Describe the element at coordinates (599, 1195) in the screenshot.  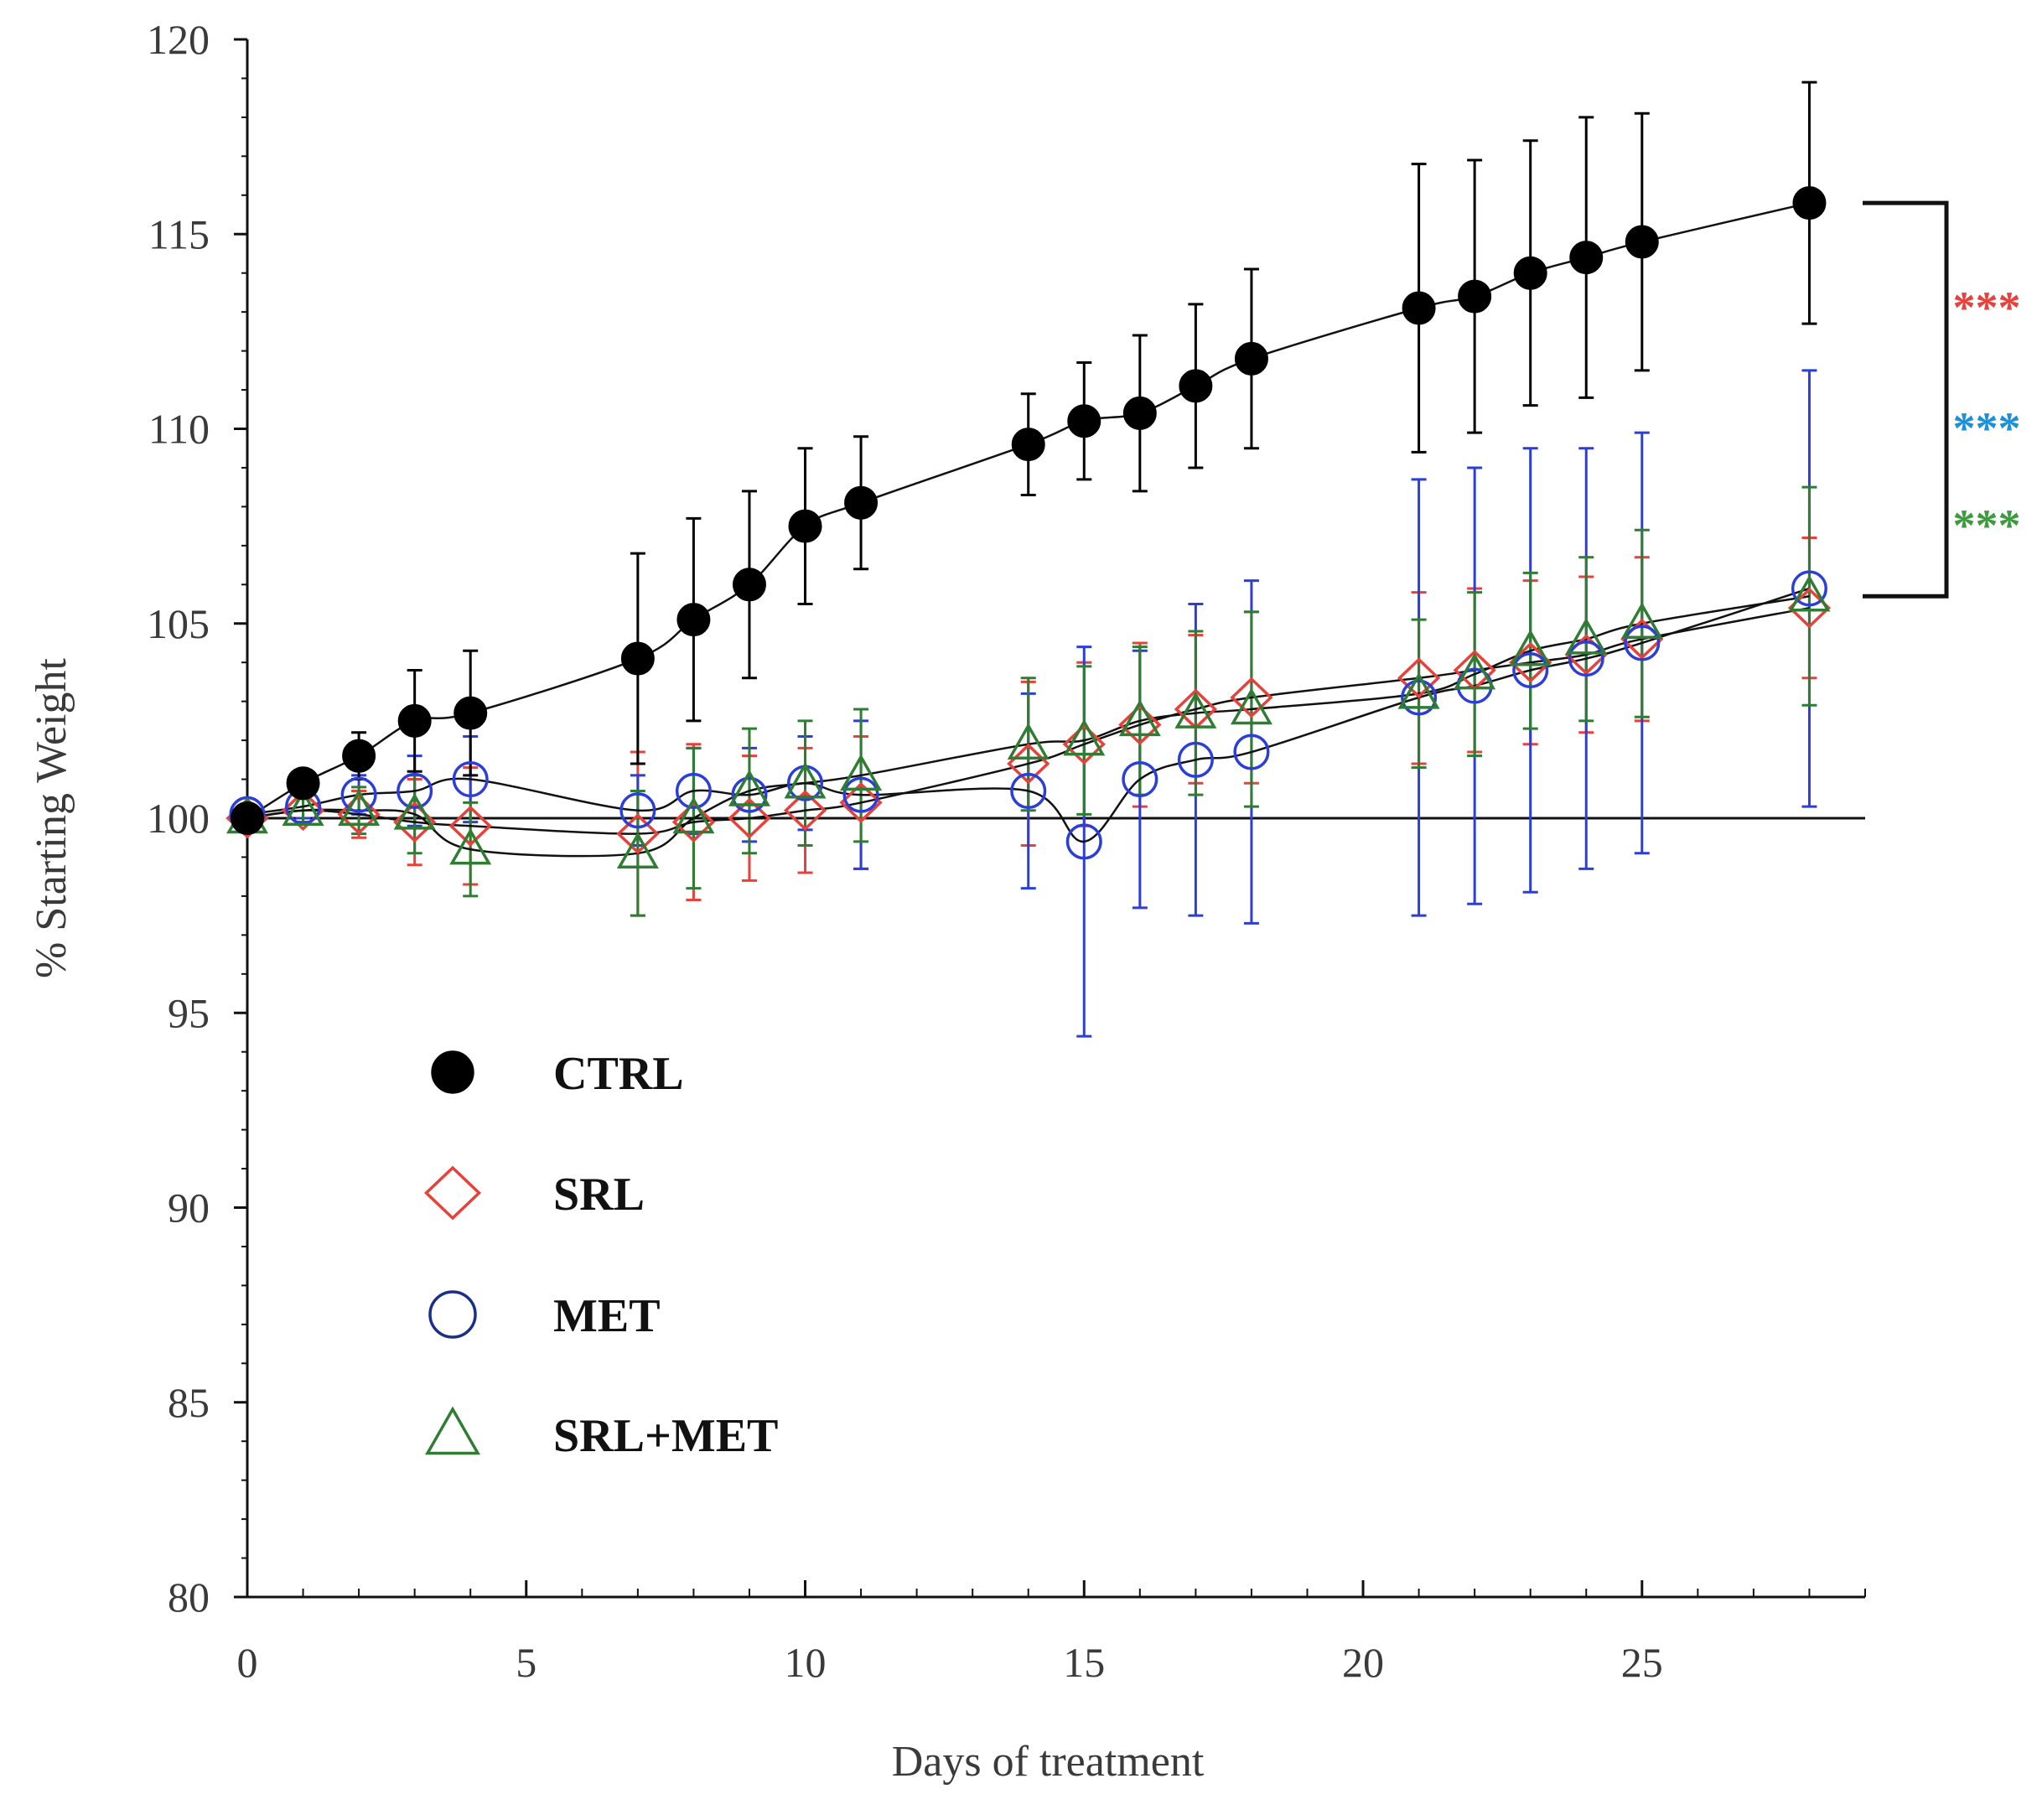
I see `legend-label: SRL` at that location.